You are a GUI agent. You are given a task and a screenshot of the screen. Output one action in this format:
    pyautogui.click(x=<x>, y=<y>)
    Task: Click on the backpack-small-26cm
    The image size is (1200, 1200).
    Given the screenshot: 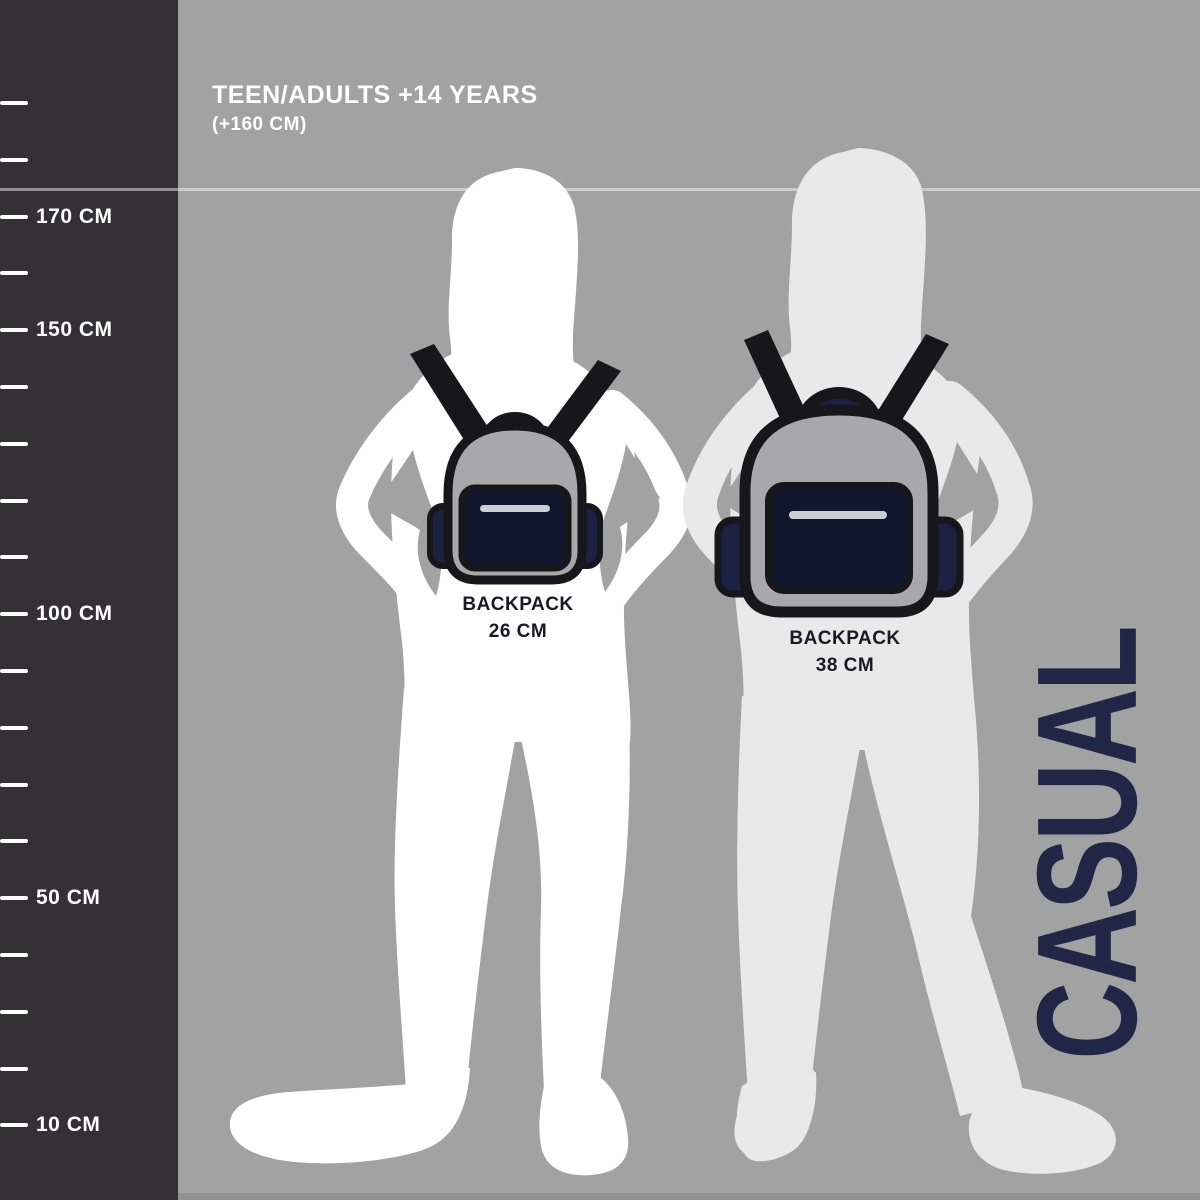 What is the action you would take?
    pyautogui.click(x=515, y=464)
    